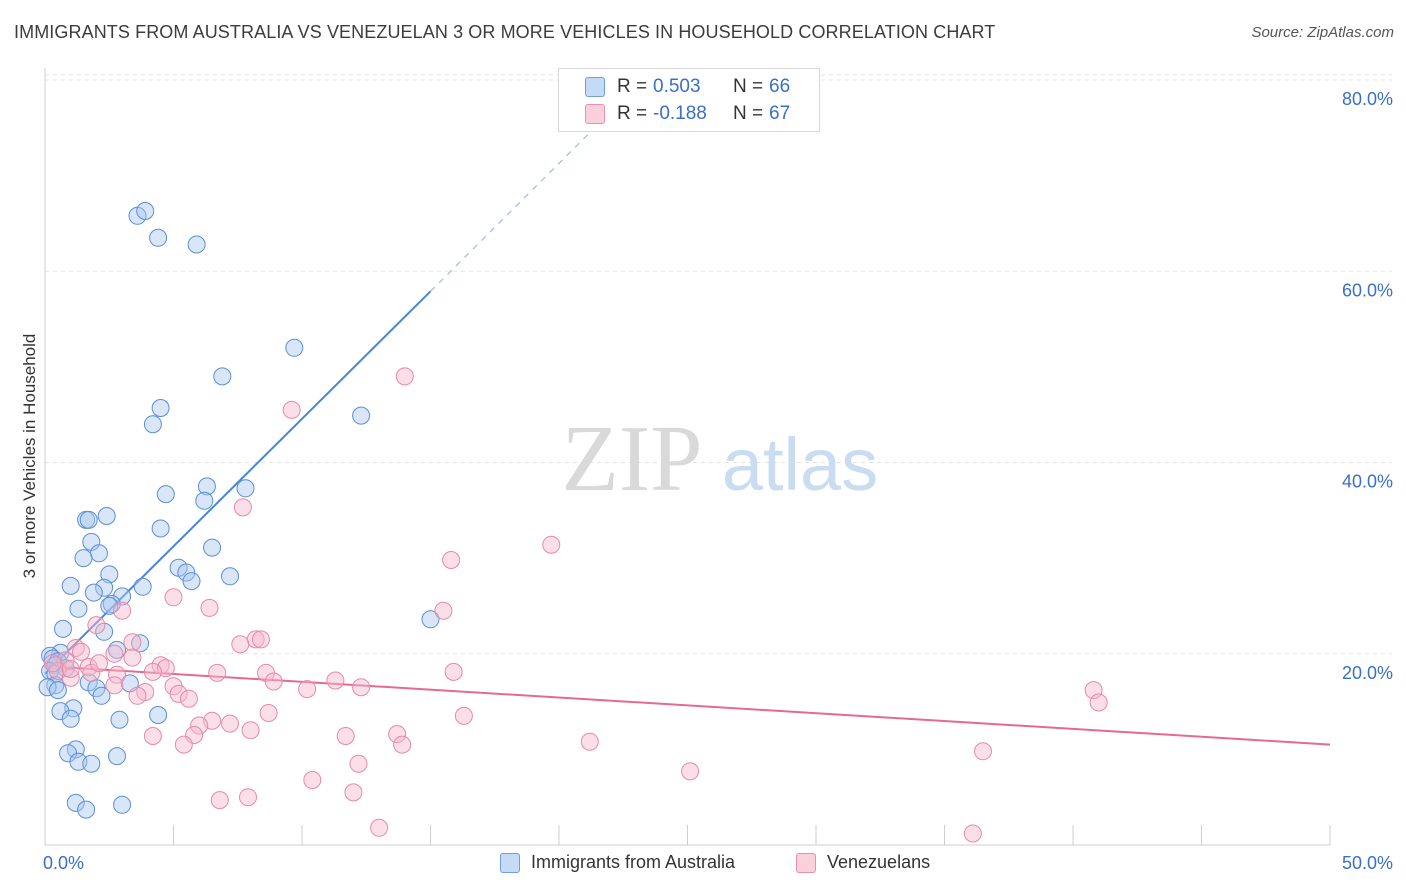 This screenshot has height=892, width=1406. What do you see at coordinates (879, 862) in the screenshot?
I see `legend-label-venezuelans: Venezuelans` at bounding box center [879, 862].